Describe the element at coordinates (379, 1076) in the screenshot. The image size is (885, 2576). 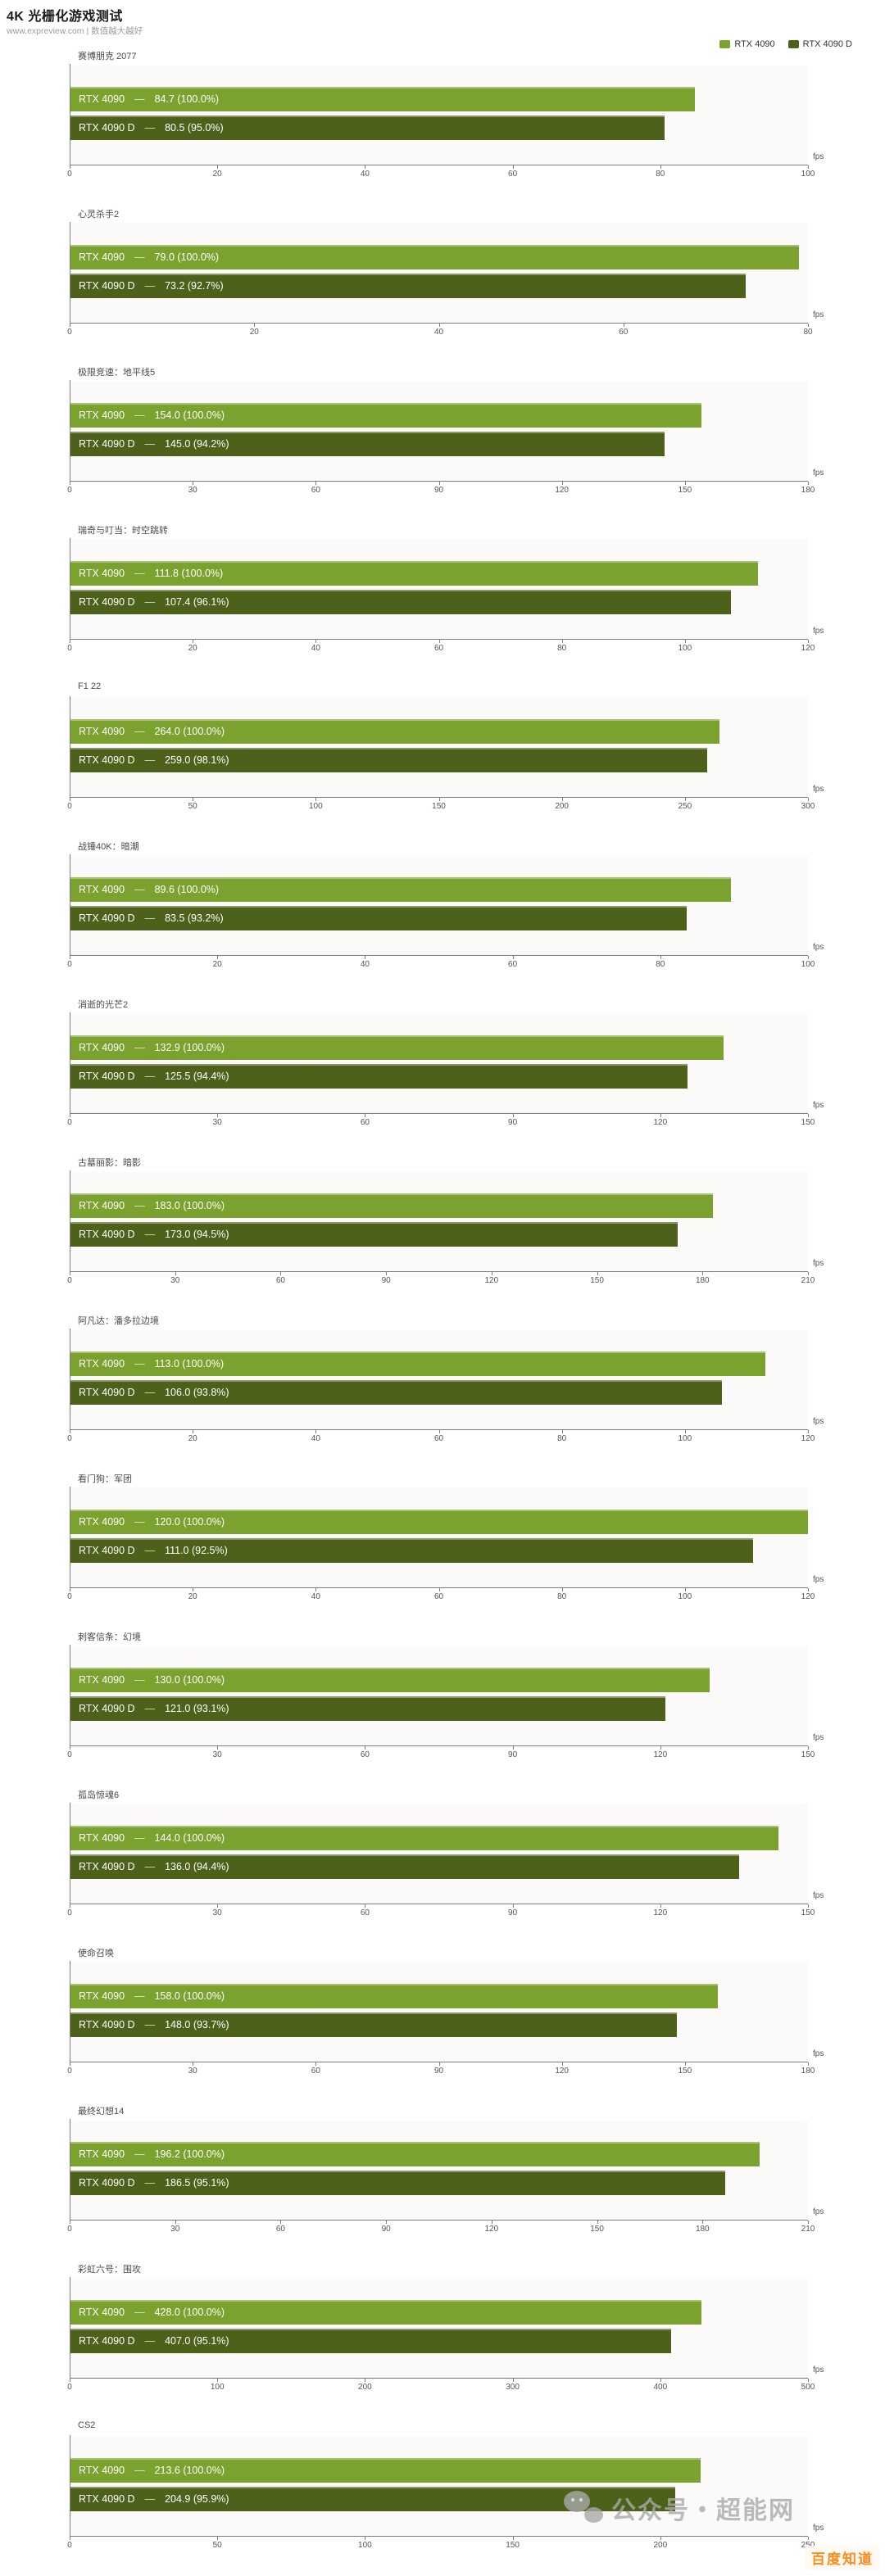
I see `bar-rtx-4090-d: RTX 4090 D — 125.5 (94.4%)` at that location.